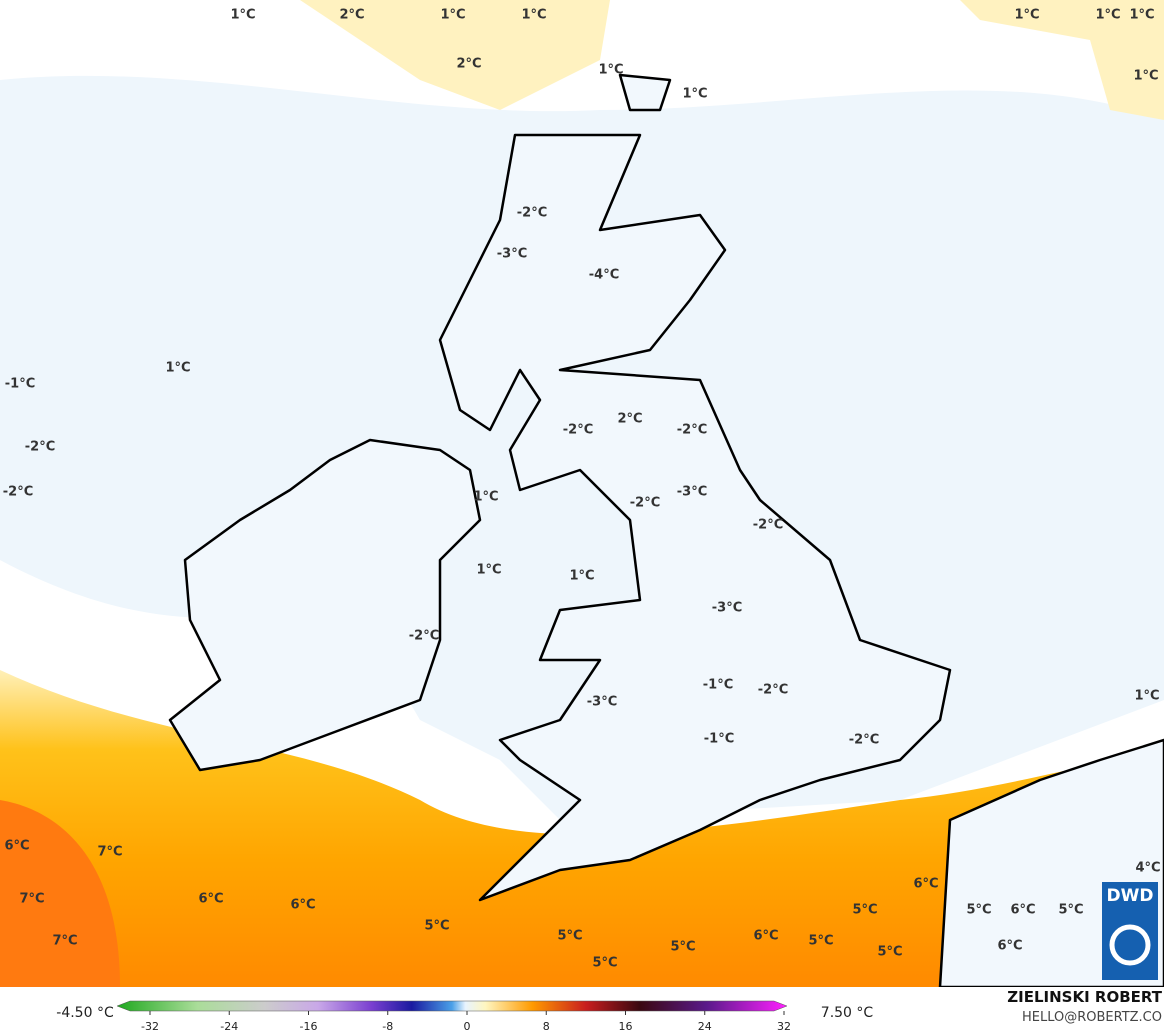  What do you see at coordinates (1130, 896) in the screenshot?
I see `logo: DWD` at bounding box center [1130, 896].